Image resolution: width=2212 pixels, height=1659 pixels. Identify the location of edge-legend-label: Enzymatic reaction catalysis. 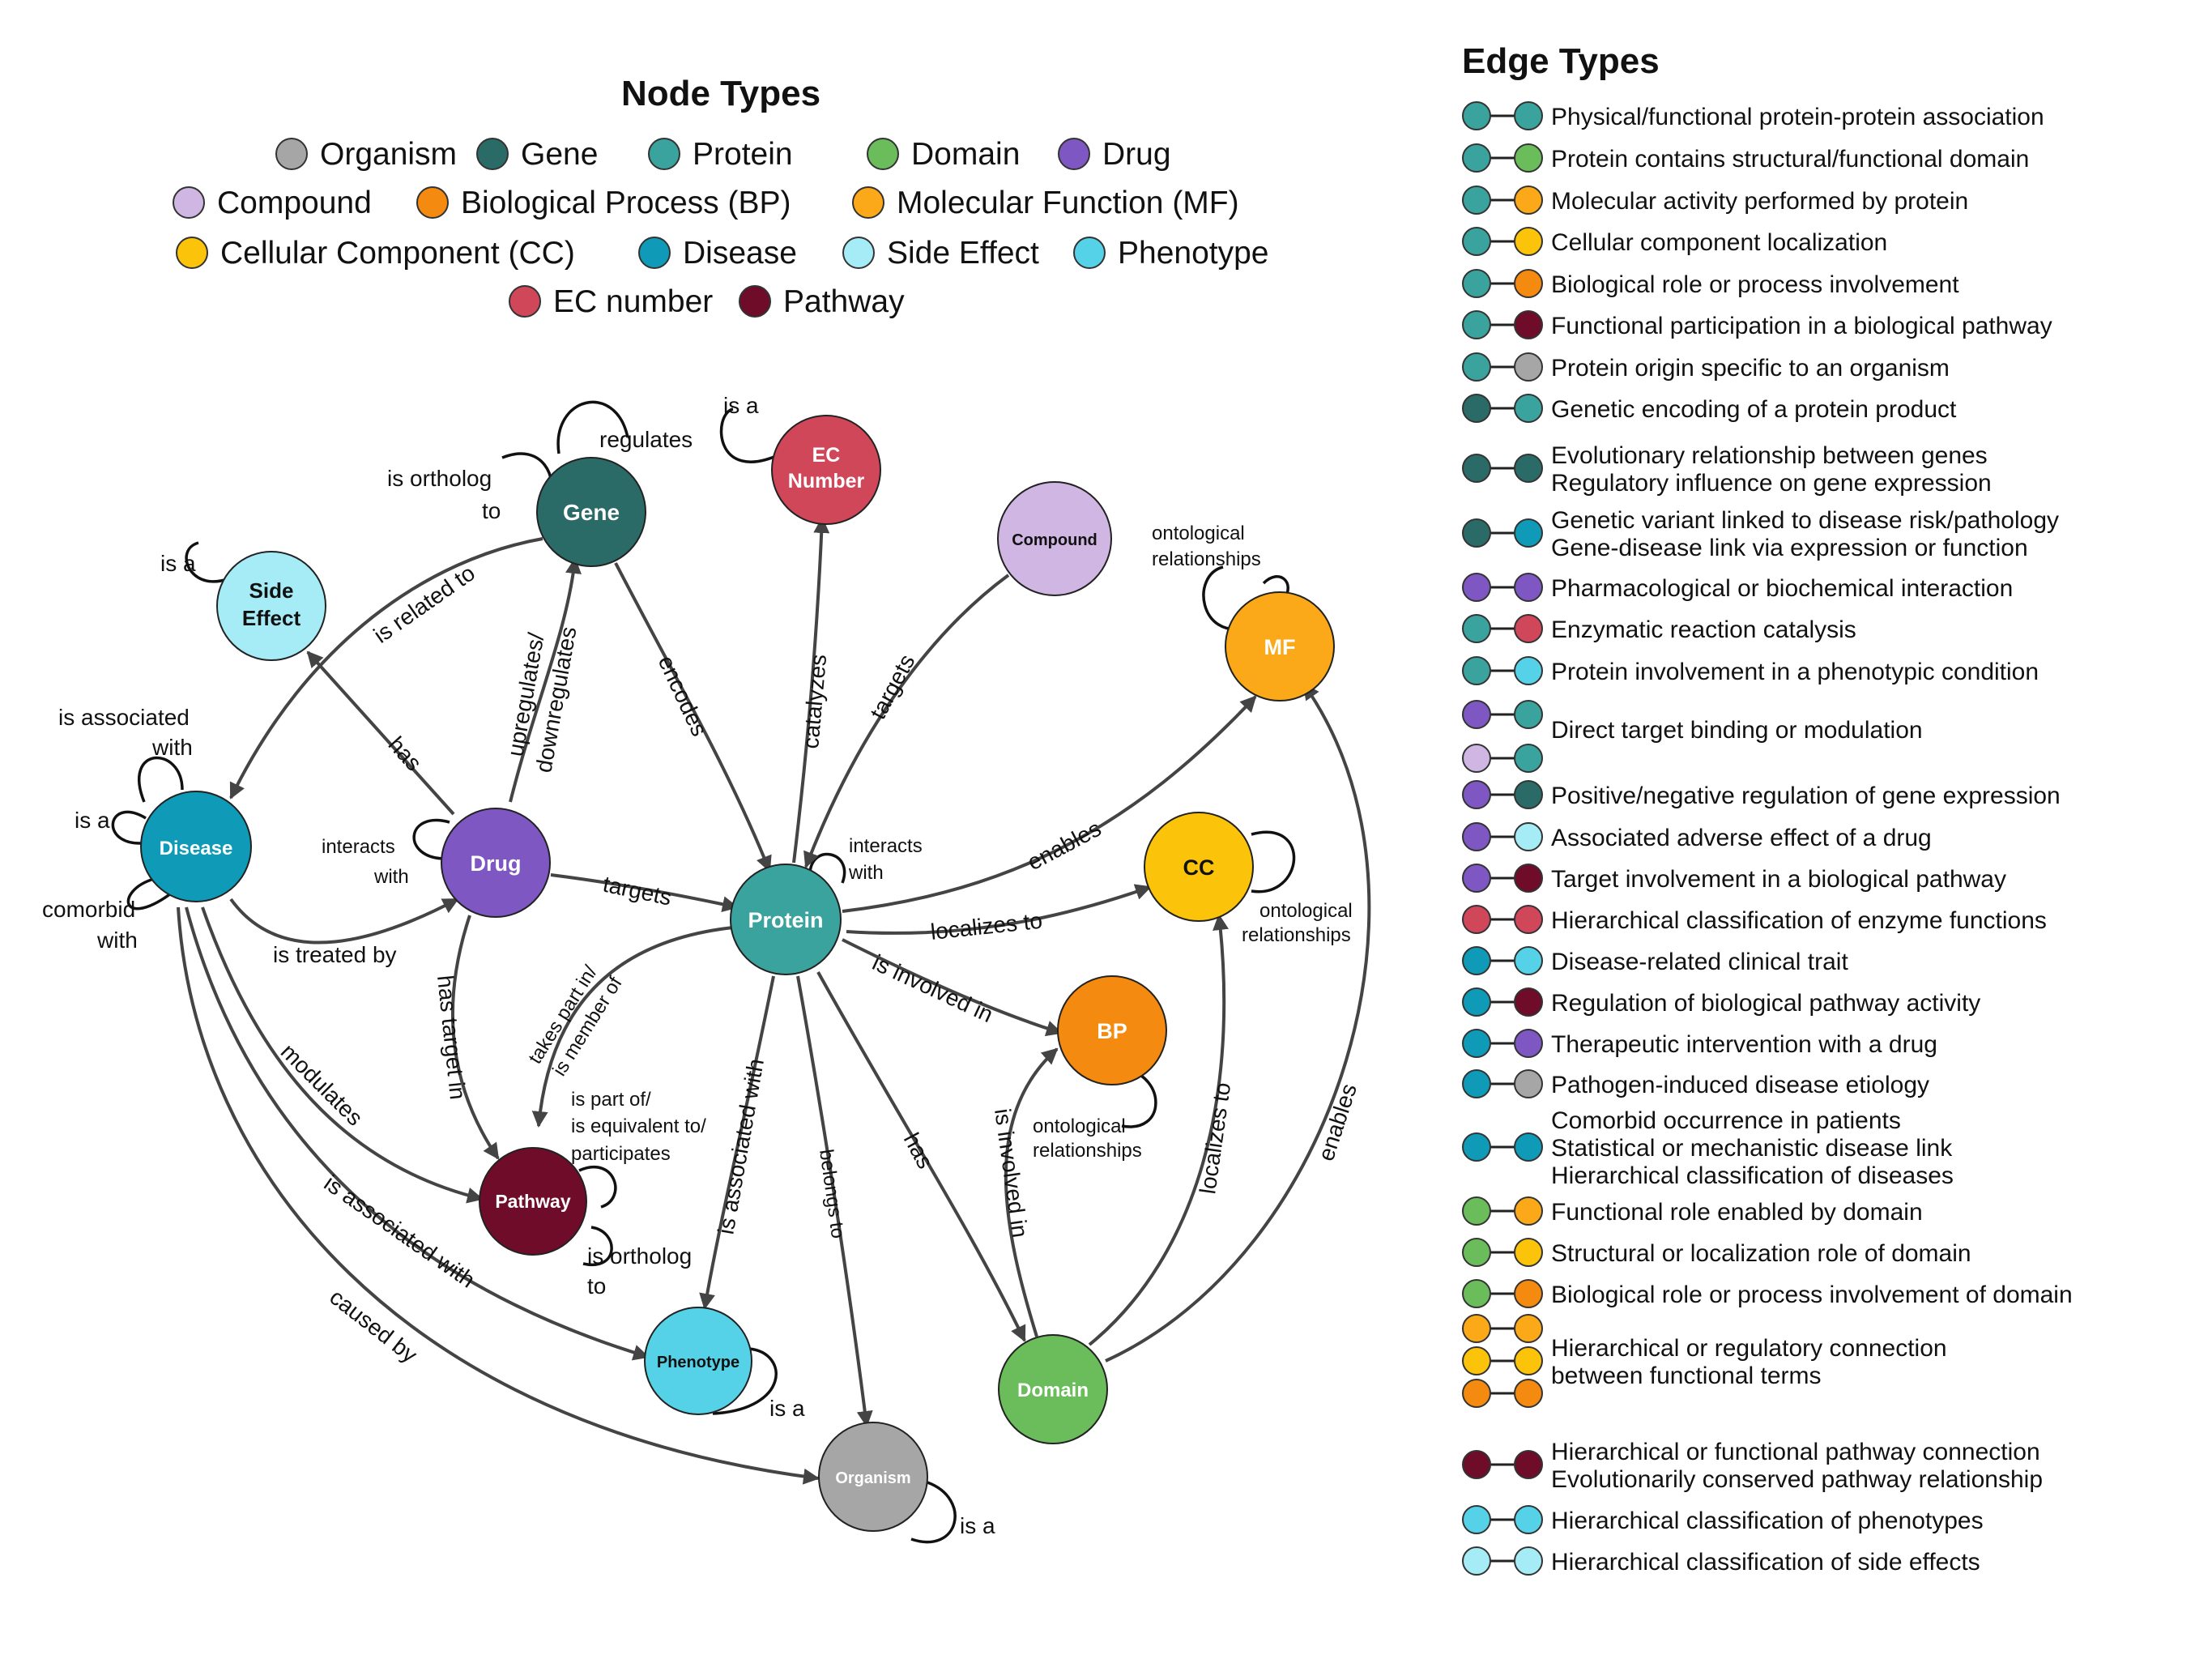
(1703, 629).